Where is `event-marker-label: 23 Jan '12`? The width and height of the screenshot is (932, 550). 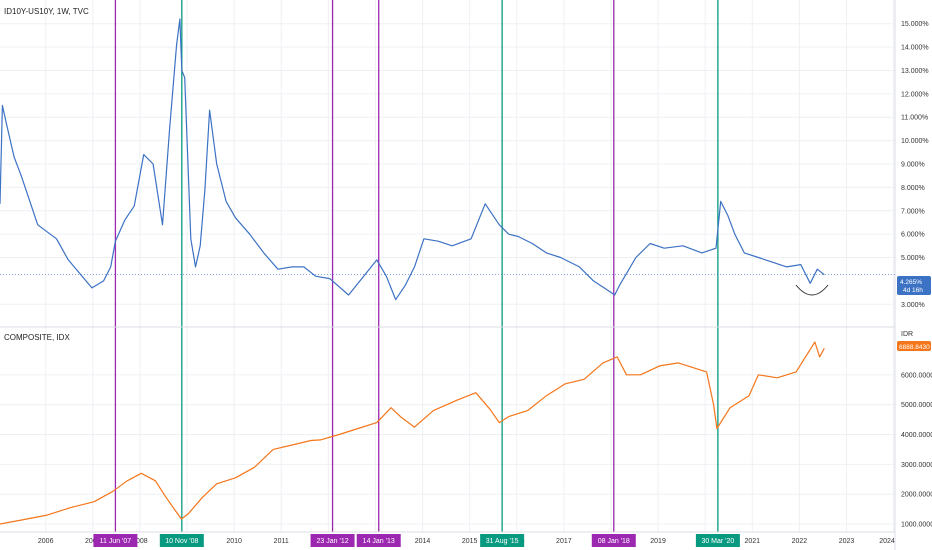
event-marker-label: 23 Jan '12 is located at coordinates (333, 541).